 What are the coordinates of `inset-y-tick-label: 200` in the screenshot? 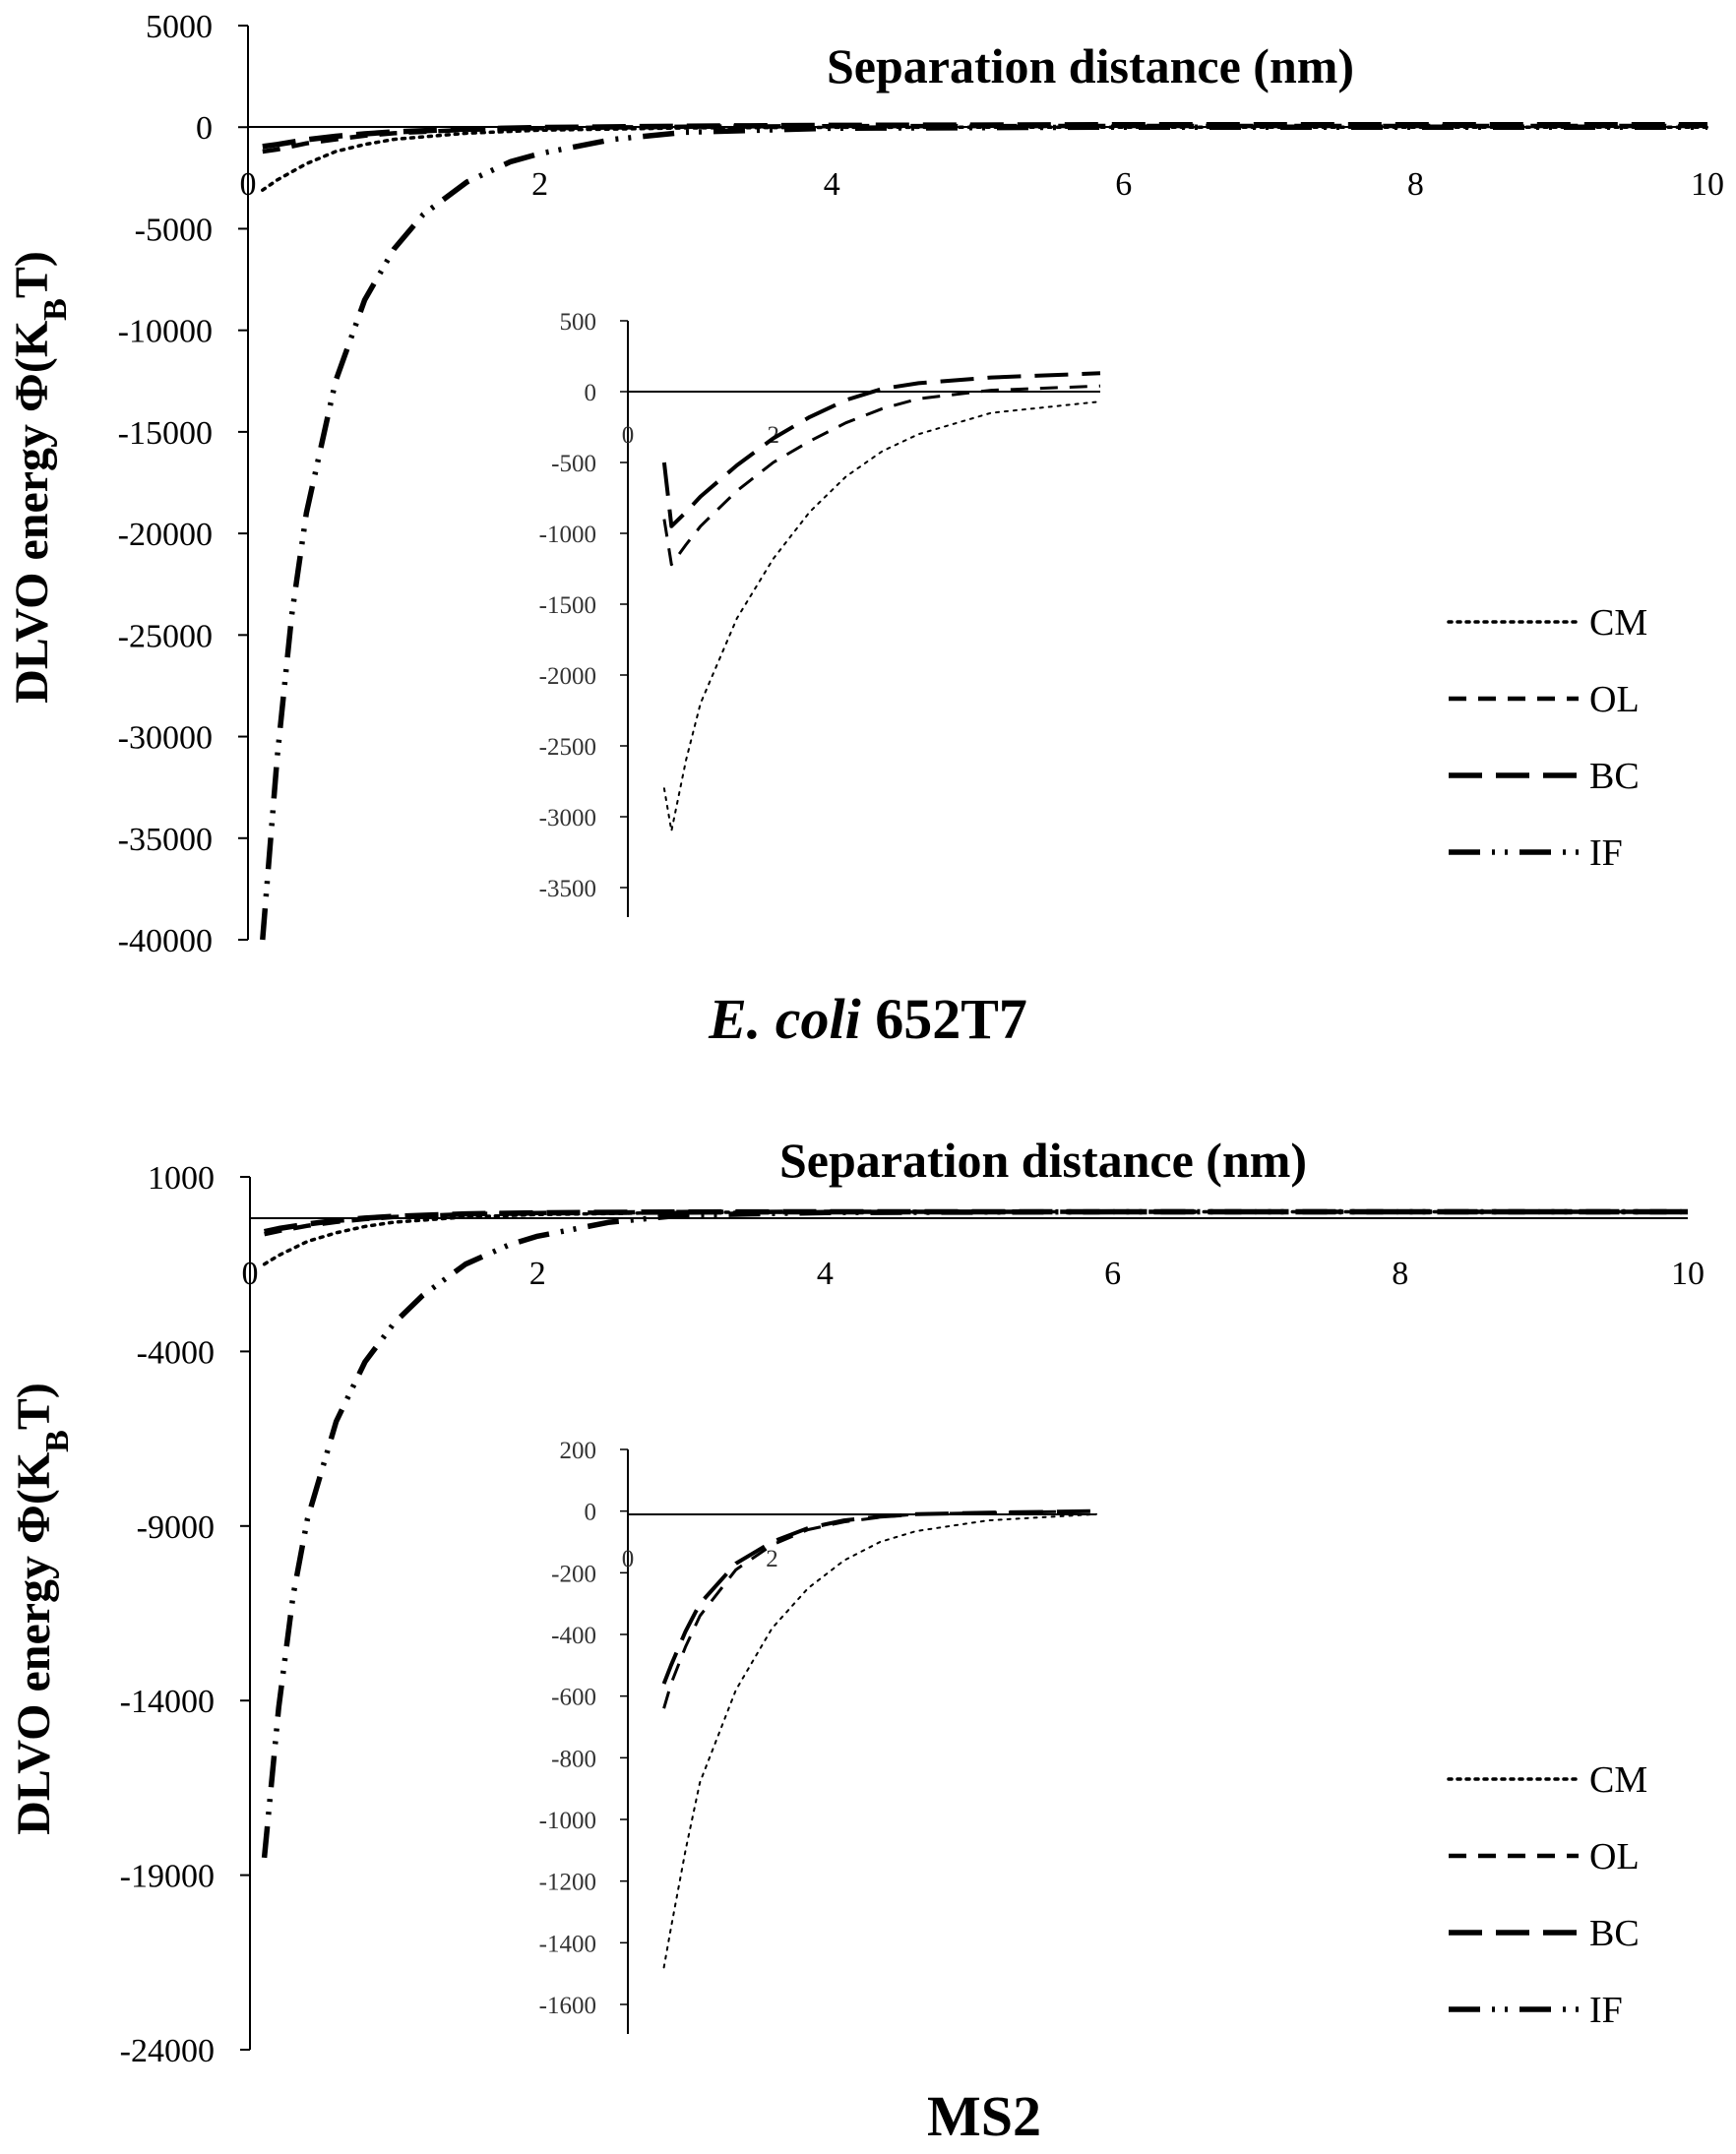 It's located at (578, 1451).